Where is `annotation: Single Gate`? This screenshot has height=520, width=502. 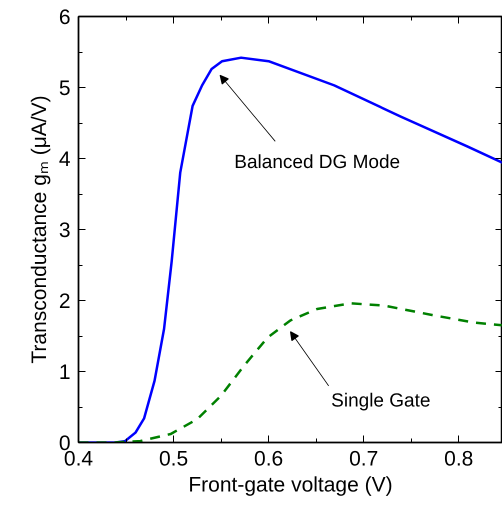 annotation: Single Gate is located at coordinates (380, 401).